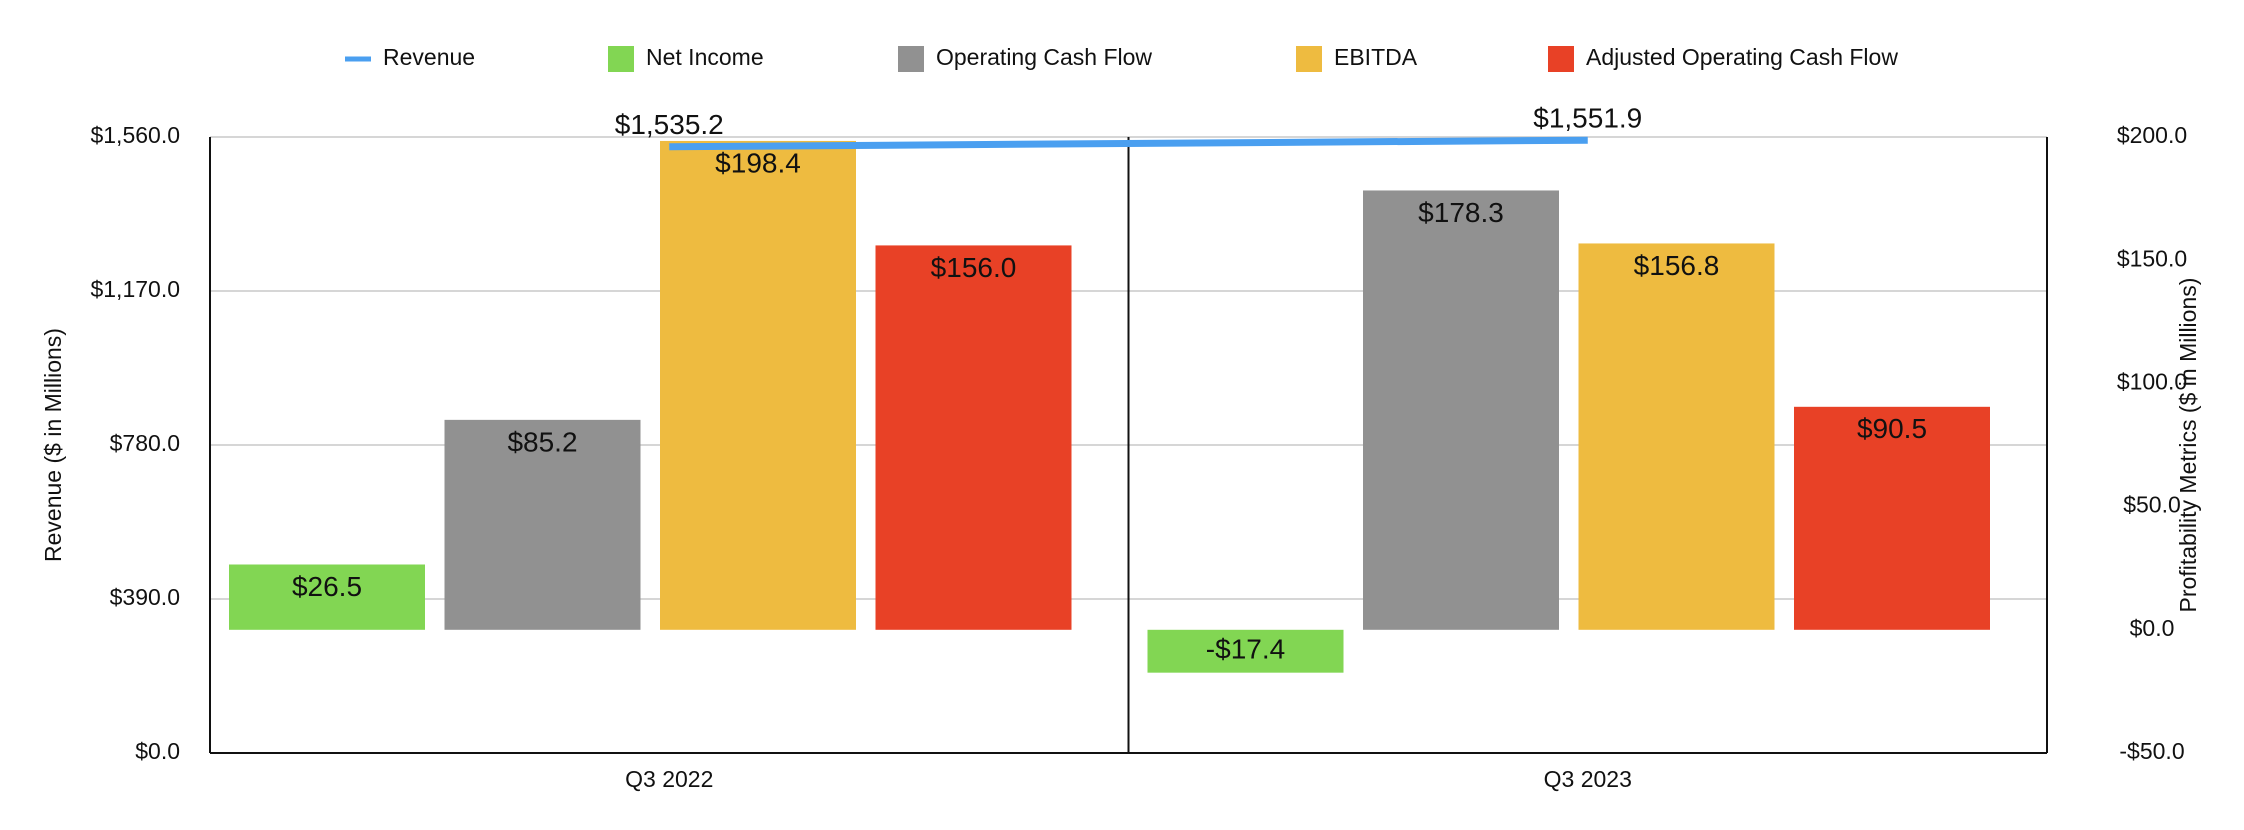 Image resolution: width=2244 pixels, height=830 pixels. I want to click on value-label: $198.4, so click(758, 162).